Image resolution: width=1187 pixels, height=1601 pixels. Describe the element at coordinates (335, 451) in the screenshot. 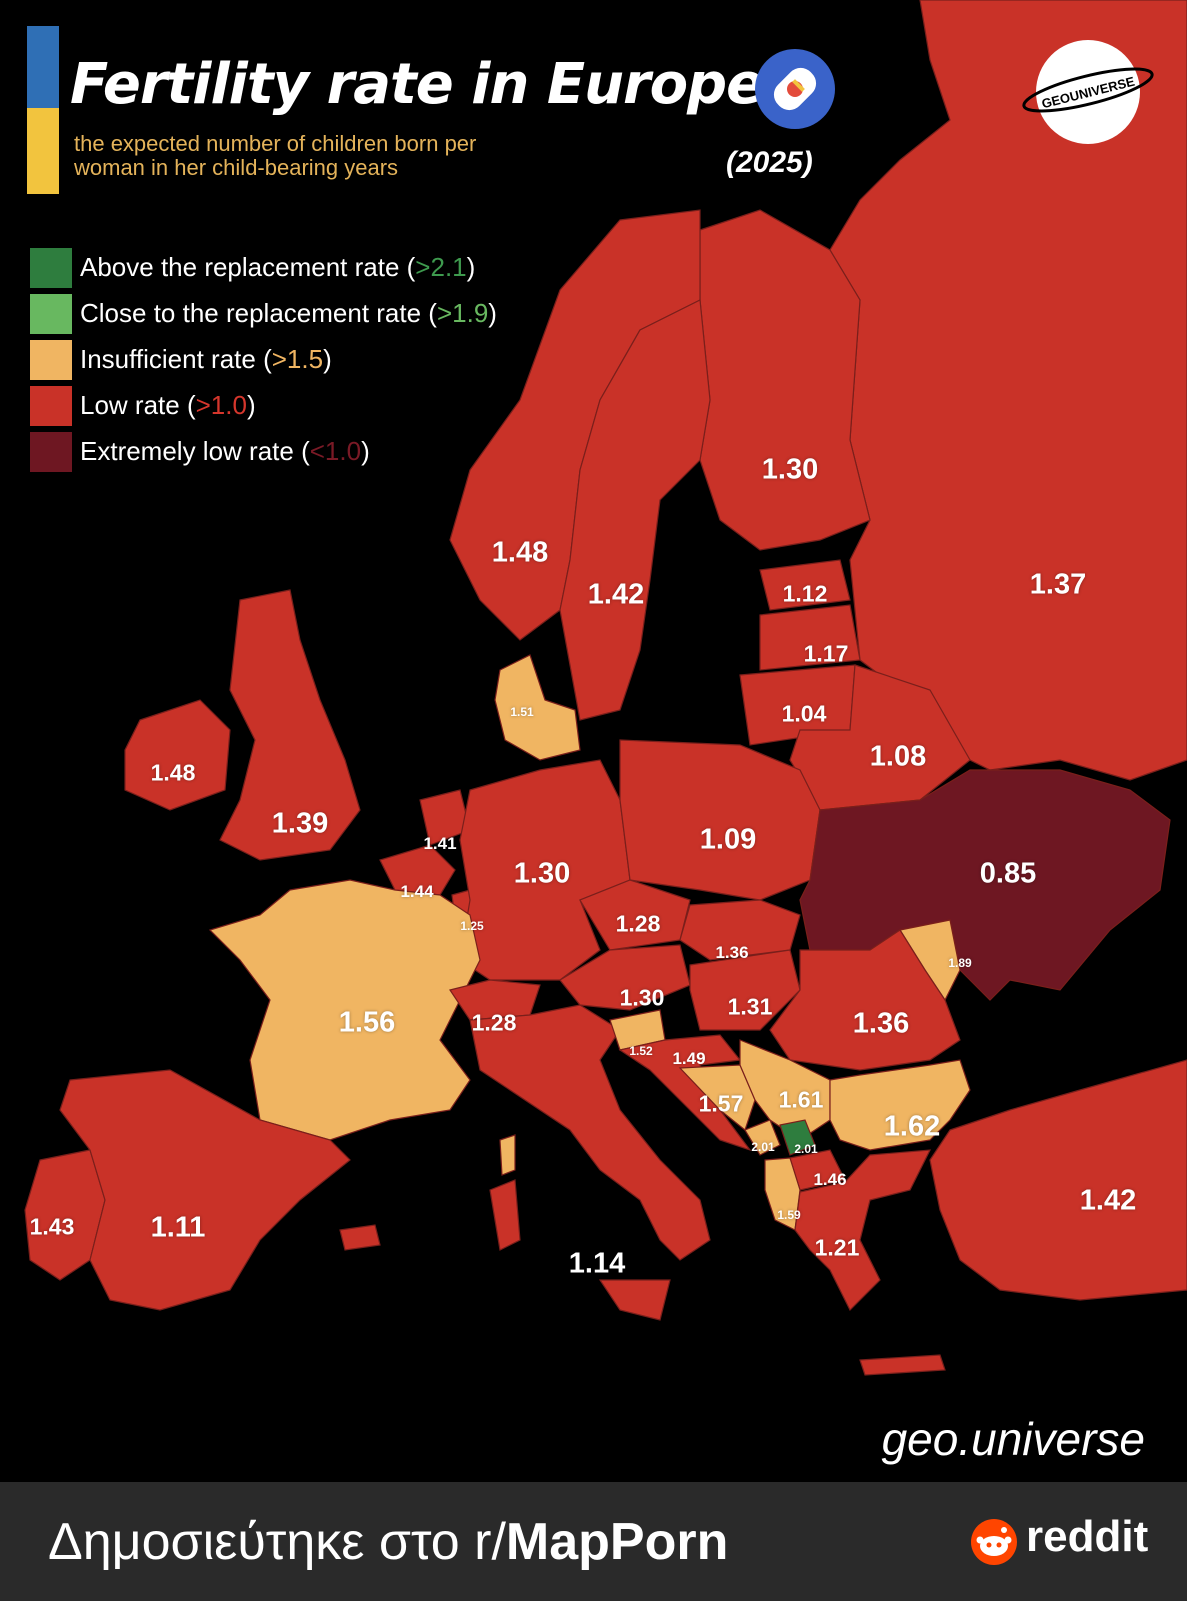

I see `legend-threshold: <1.0` at that location.